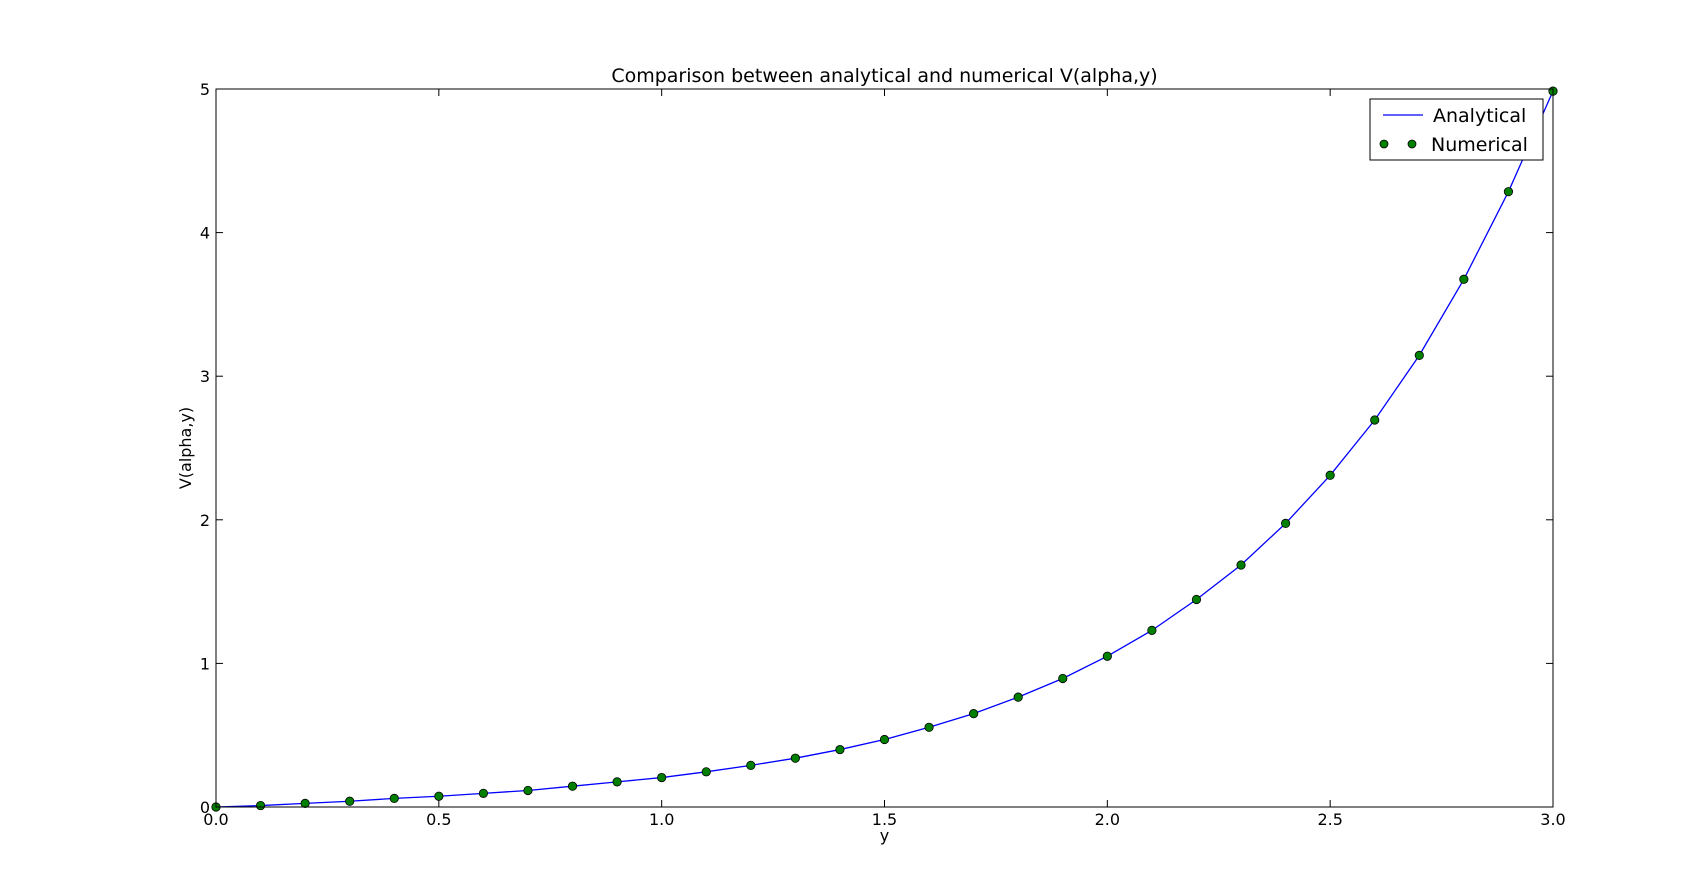 The image size is (1707, 891). What do you see at coordinates (661, 819) in the screenshot?
I see `x-tick-label: 1.0` at bounding box center [661, 819].